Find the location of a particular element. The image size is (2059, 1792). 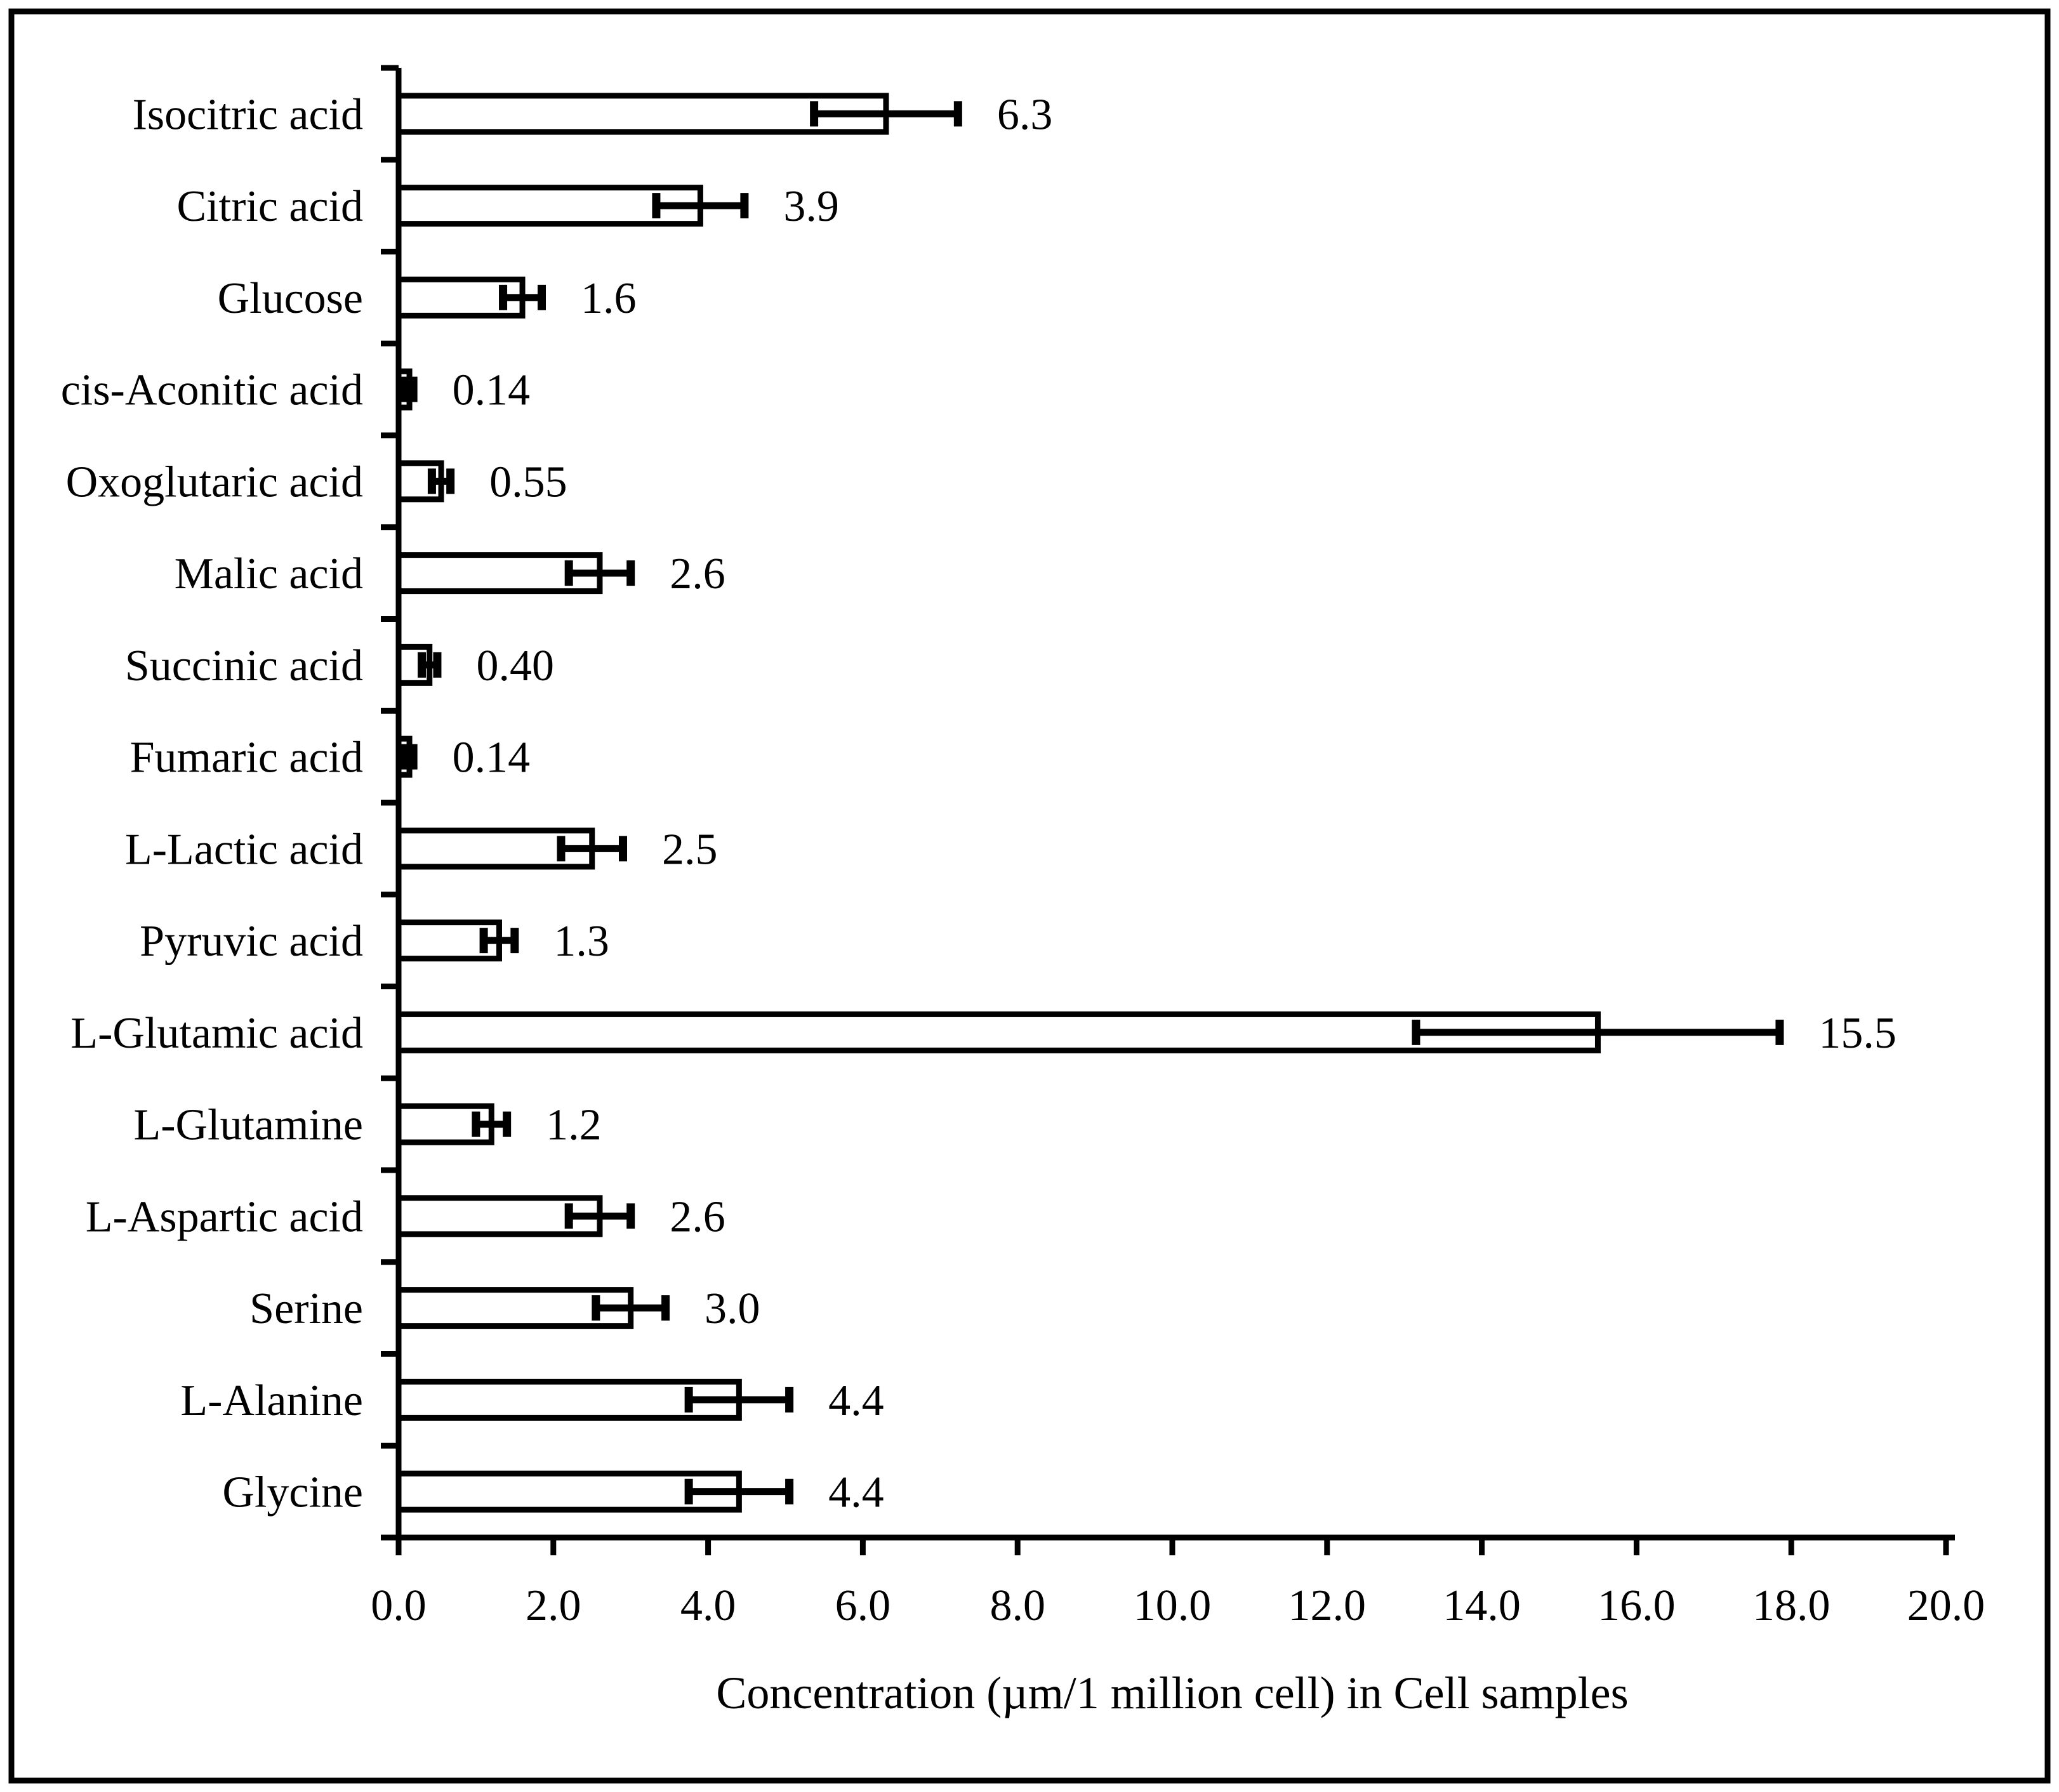

category-label: Citric acid is located at coordinates (269, 206).